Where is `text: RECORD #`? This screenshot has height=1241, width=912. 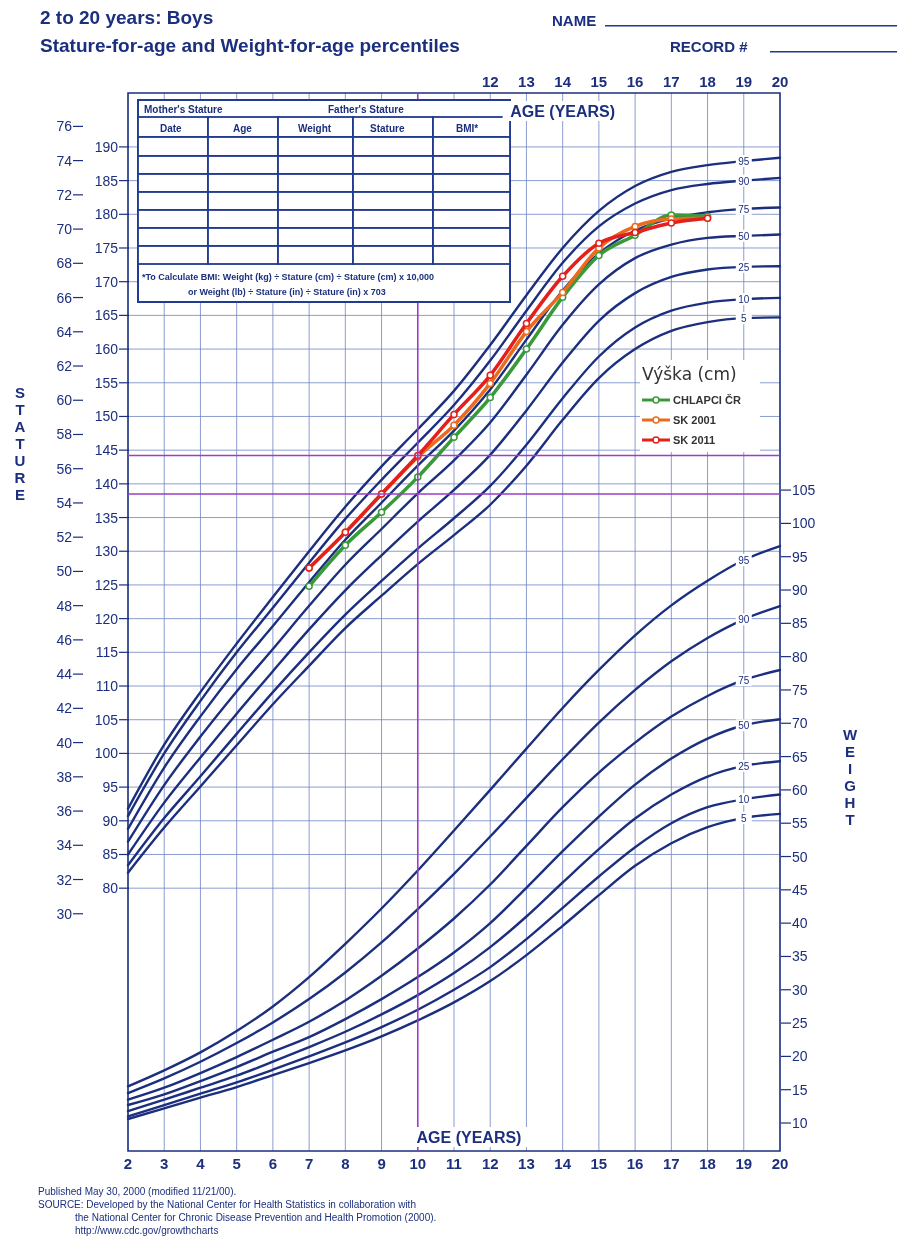
text: RECORD # is located at coordinates (709, 46).